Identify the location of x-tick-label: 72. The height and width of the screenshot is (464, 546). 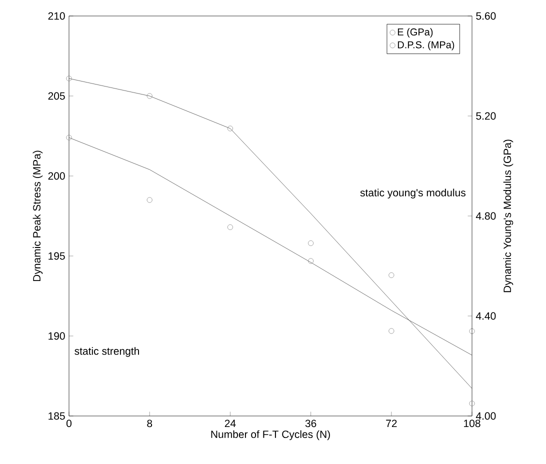
(391, 424).